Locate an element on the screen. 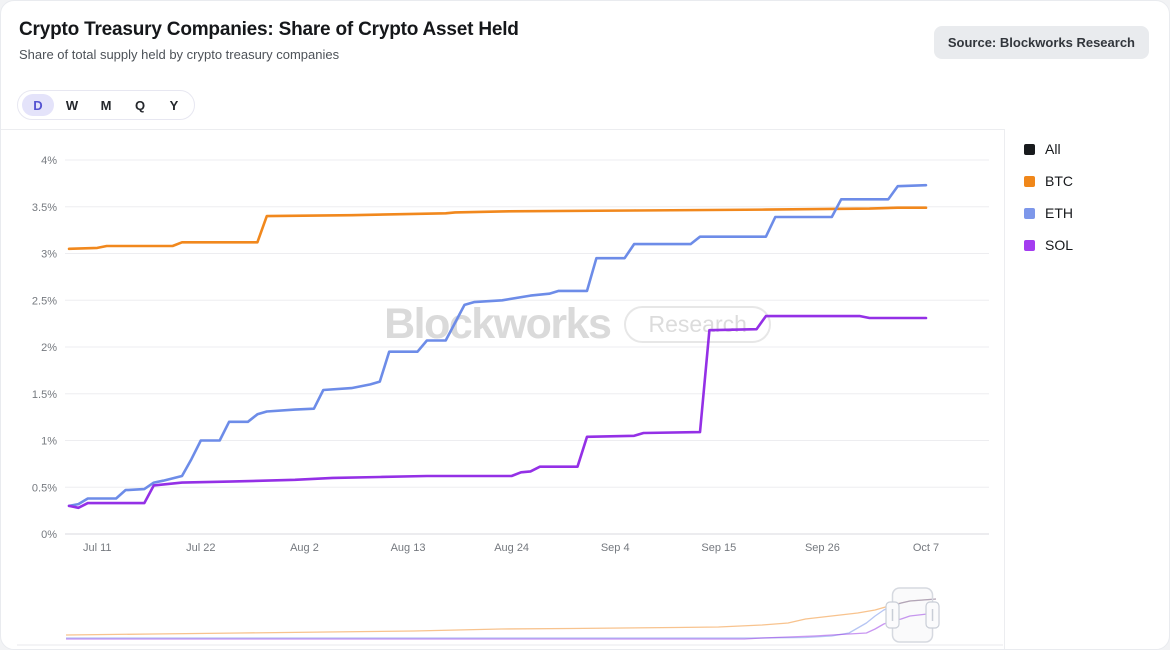  y-axis-tick: 0% is located at coordinates (49, 535).